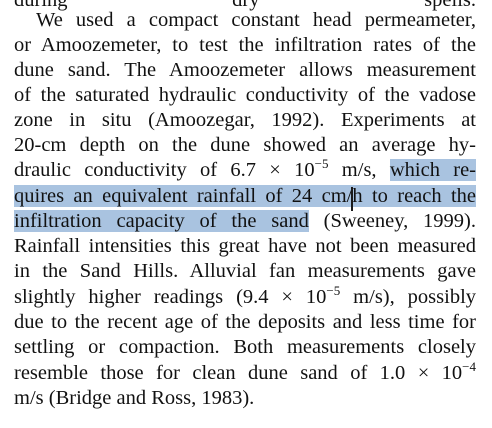 The width and height of the screenshot is (492, 428). Describe the element at coordinates (469, 366) in the screenshot. I see `exponent-superscript: −4` at that location.